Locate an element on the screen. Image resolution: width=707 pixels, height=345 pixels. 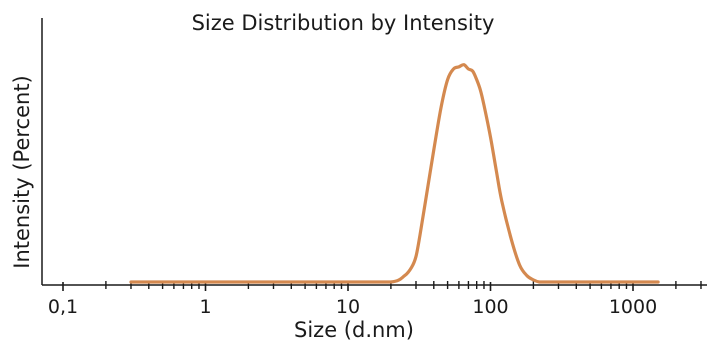
x-tick-label: 1000 is located at coordinates (633, 307).